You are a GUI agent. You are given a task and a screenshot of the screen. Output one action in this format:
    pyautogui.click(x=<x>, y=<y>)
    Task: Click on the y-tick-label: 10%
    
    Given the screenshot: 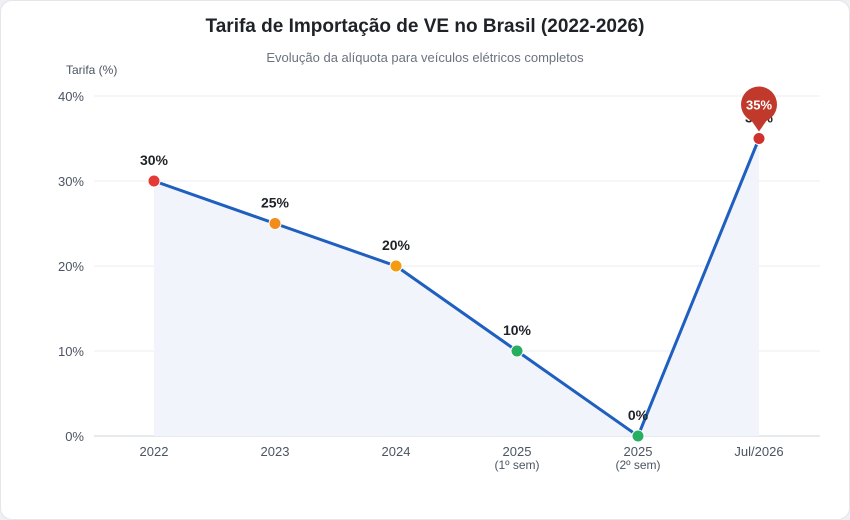 What is the action you would take?
    pyautogui.click(x=71, y=351)
    